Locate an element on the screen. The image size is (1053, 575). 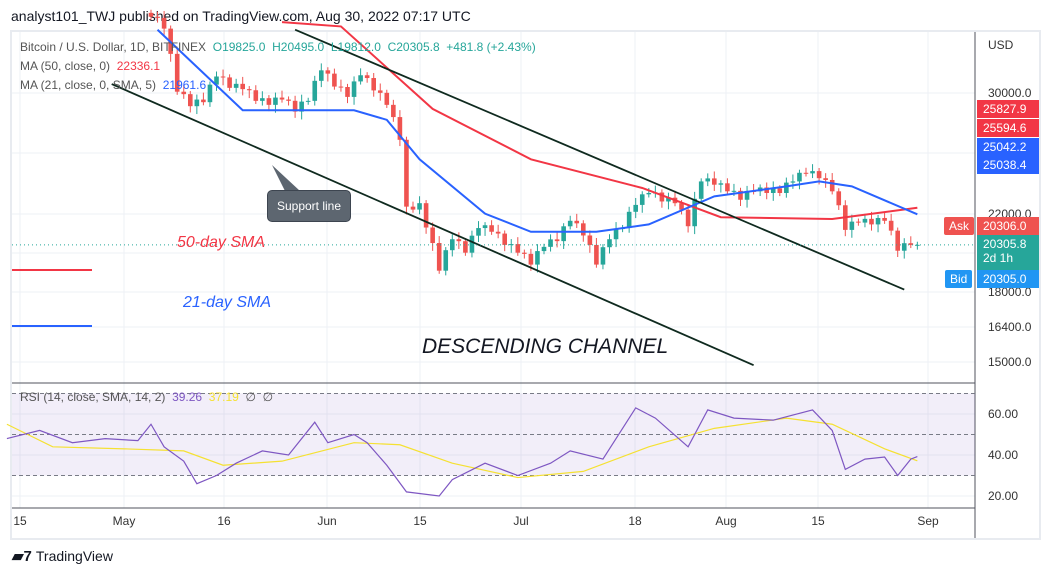
channel-annotation: DESCENDING CHANNEL is located at coordinates (545, 346).